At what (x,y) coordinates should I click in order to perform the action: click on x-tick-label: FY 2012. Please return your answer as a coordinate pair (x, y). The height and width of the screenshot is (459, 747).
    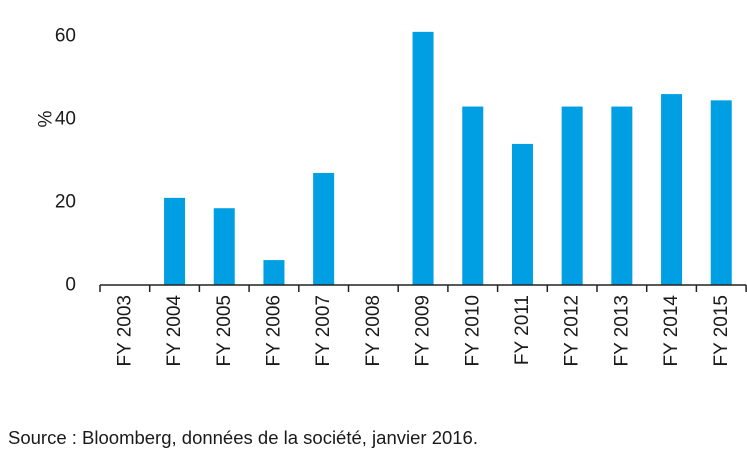
    Looking at the image, I should click on (572, 330).